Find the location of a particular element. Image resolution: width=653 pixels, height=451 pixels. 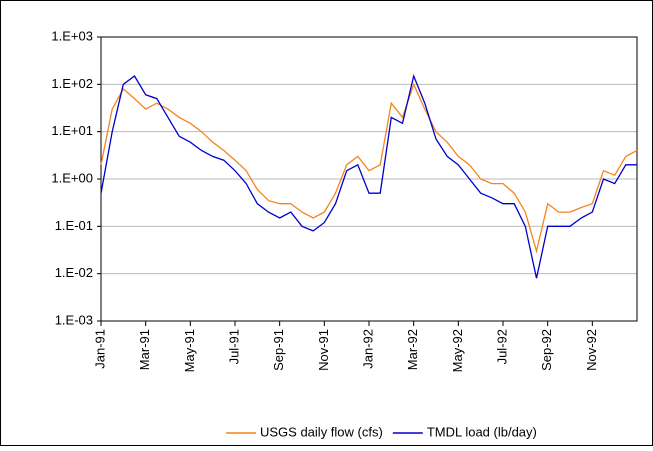

y-tick-label: 1.E-03 is located at coordinates (74, 319).